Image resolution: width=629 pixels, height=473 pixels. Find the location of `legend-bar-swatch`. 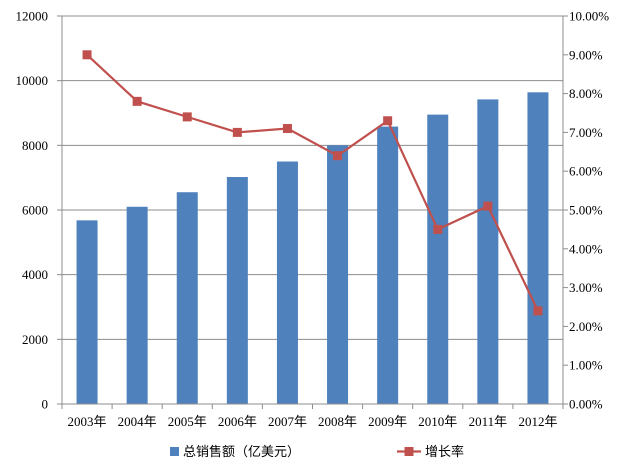

legend-bar-swatch is located at coordinates (174, 451).